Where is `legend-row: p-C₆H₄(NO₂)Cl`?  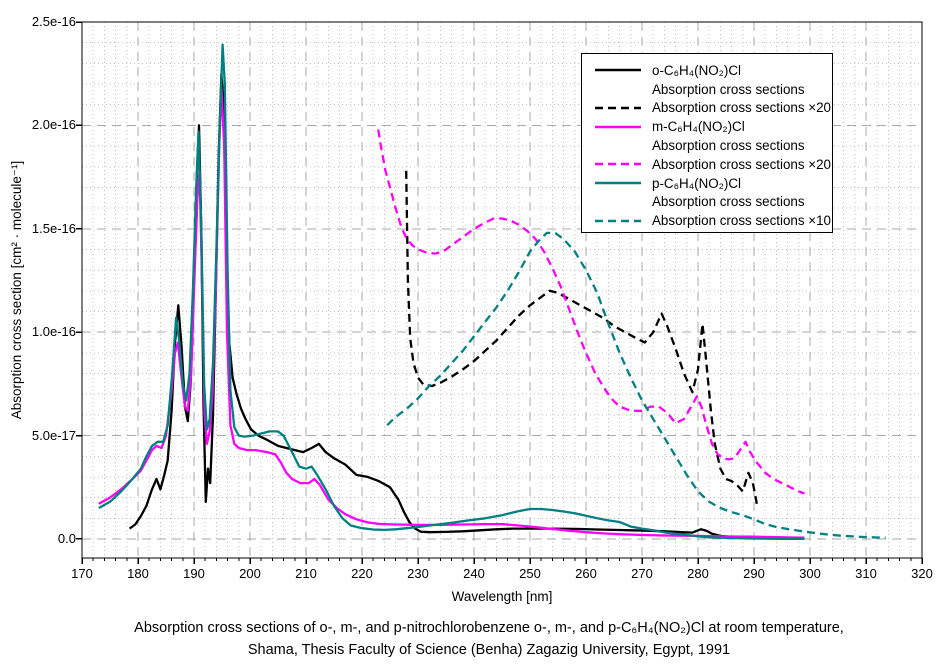 legend-row: p-C₆H₄(NO₂)Cl is located at coordinates (707, 183).